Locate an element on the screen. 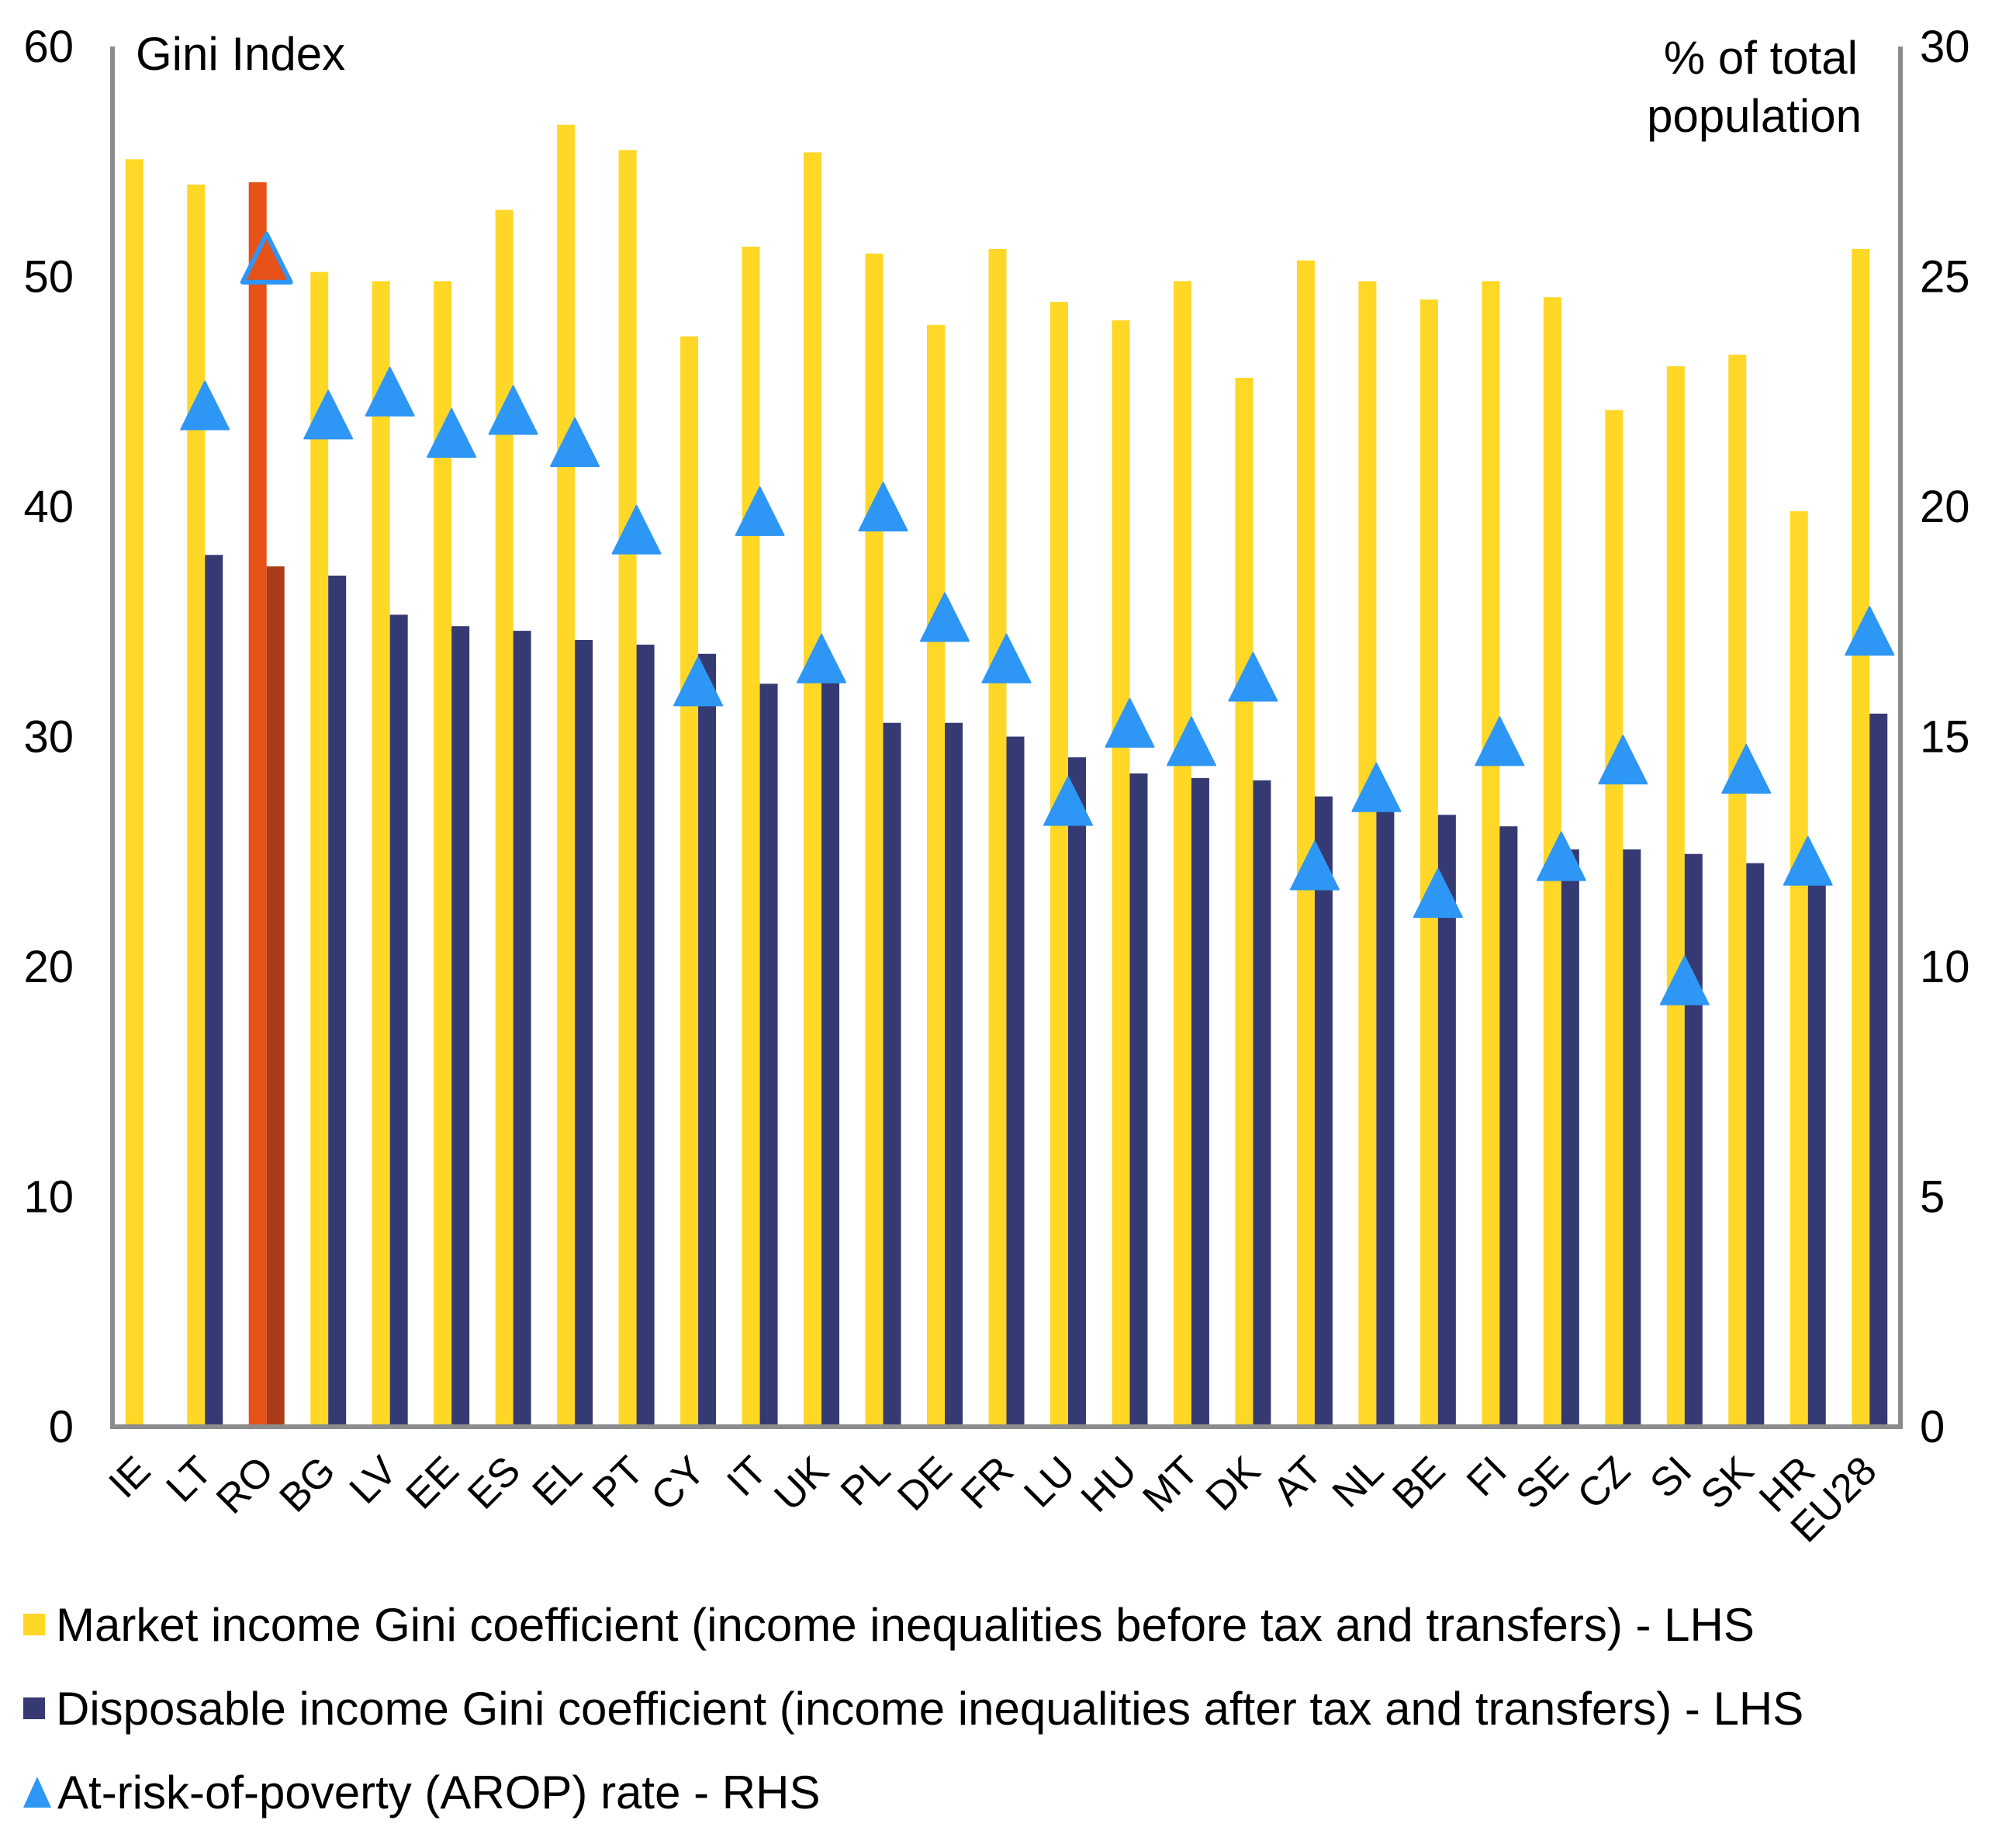 Image resolution: width=2016 pixels, height=1834 pixels. left-tick-label: 0 is located at coordinates (62, 1427).